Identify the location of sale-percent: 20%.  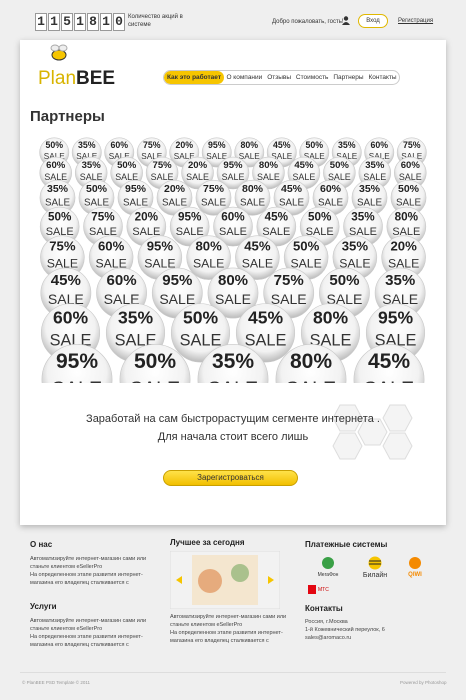
(198, 165).